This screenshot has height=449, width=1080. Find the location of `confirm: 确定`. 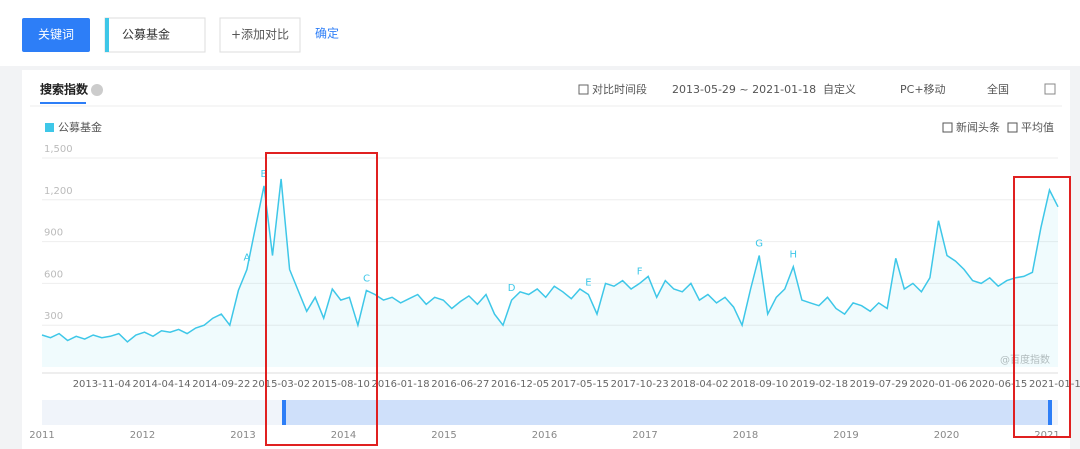

confirm: 确定 is located at coordinates (327, 33).